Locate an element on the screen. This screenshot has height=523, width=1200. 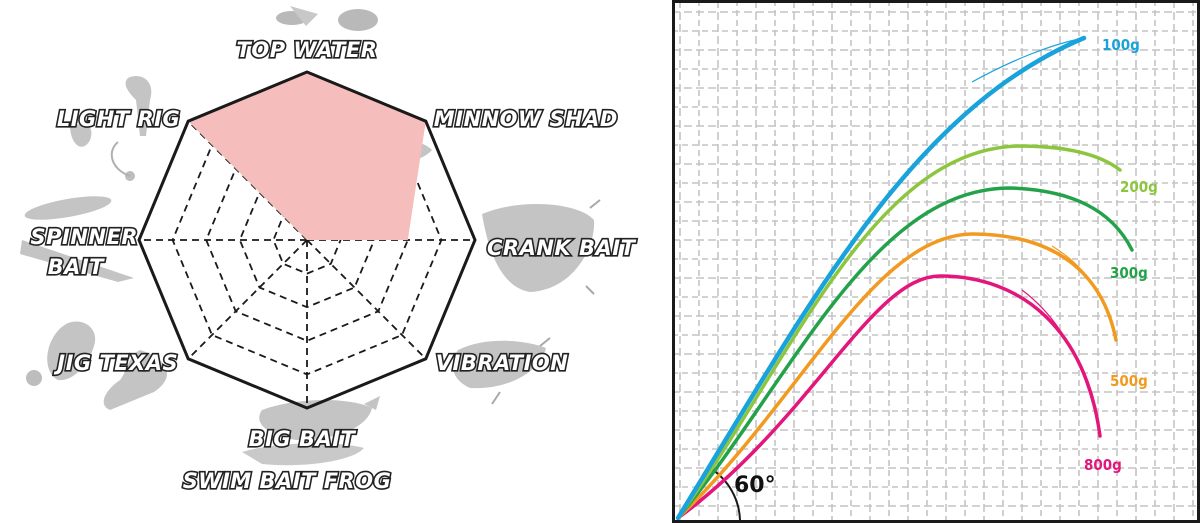
radar-label-line: SPINNER is located at coordinates (85, 237).